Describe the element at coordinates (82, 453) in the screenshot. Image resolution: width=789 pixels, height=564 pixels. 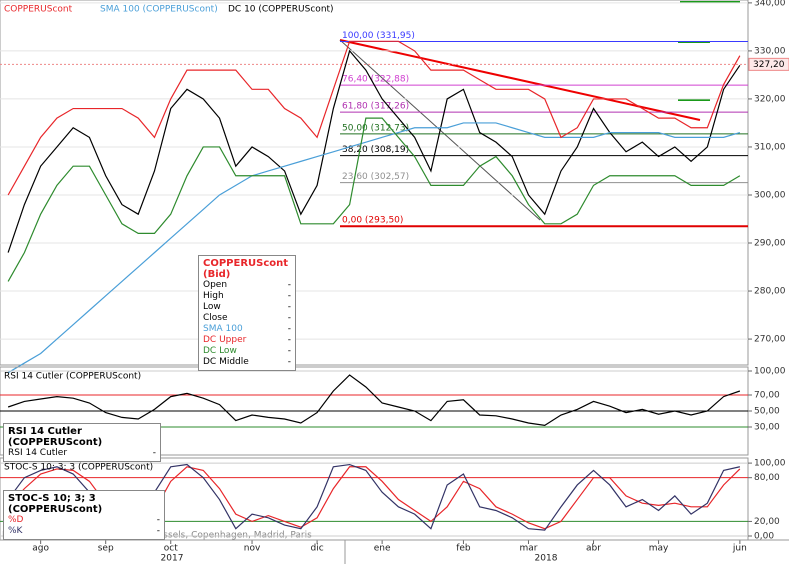
I see `legend-row: RSI 14 Cutler -` at that location.